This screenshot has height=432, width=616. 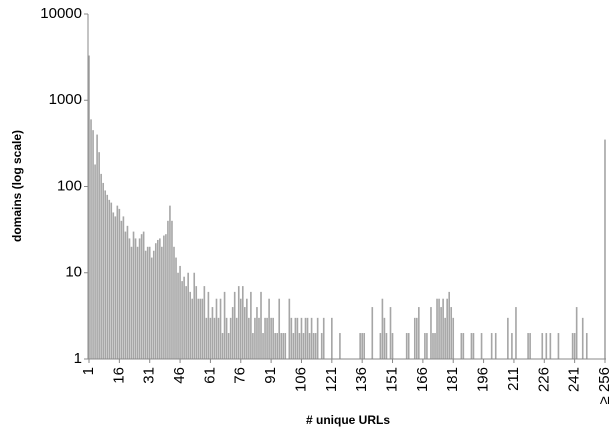 What do you see at coordinates (361, 379) in the screenshot?
I see `x-tick-label: 136` at bounding box center [361, 379].